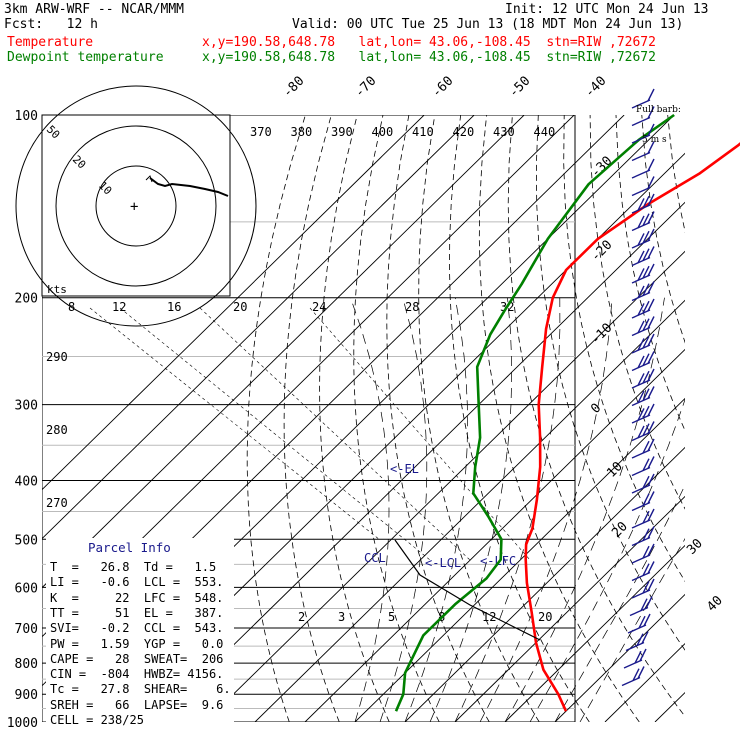 Image resolution: width=740 pixels, height=740 pixels. What do you see at coordinates (133, 567) in the screenshot?
I see `parcel-info-row: T = 26.8 Td = 1.5` at bounding box center [133, 567].